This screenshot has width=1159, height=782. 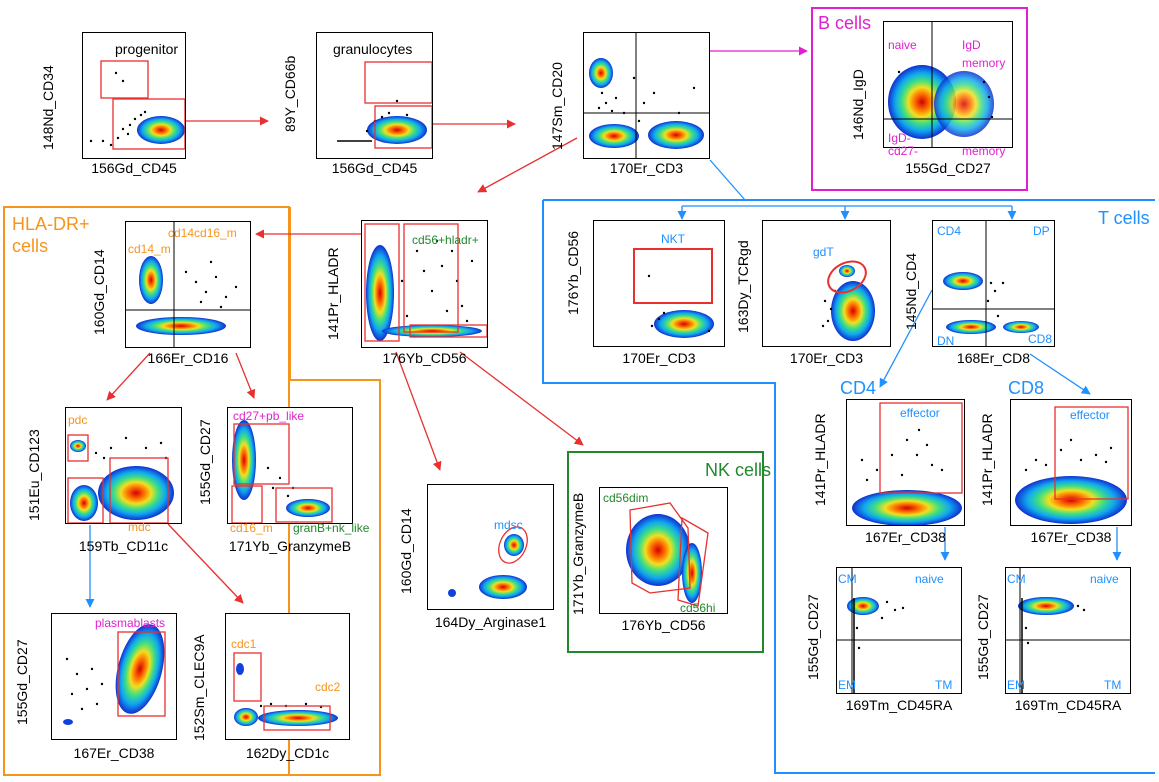 What do you see at coordinates (290, 93) in the screenshot?
I see `plot-y-label: 89Y_CD66b` at bounding box center [290, 93].